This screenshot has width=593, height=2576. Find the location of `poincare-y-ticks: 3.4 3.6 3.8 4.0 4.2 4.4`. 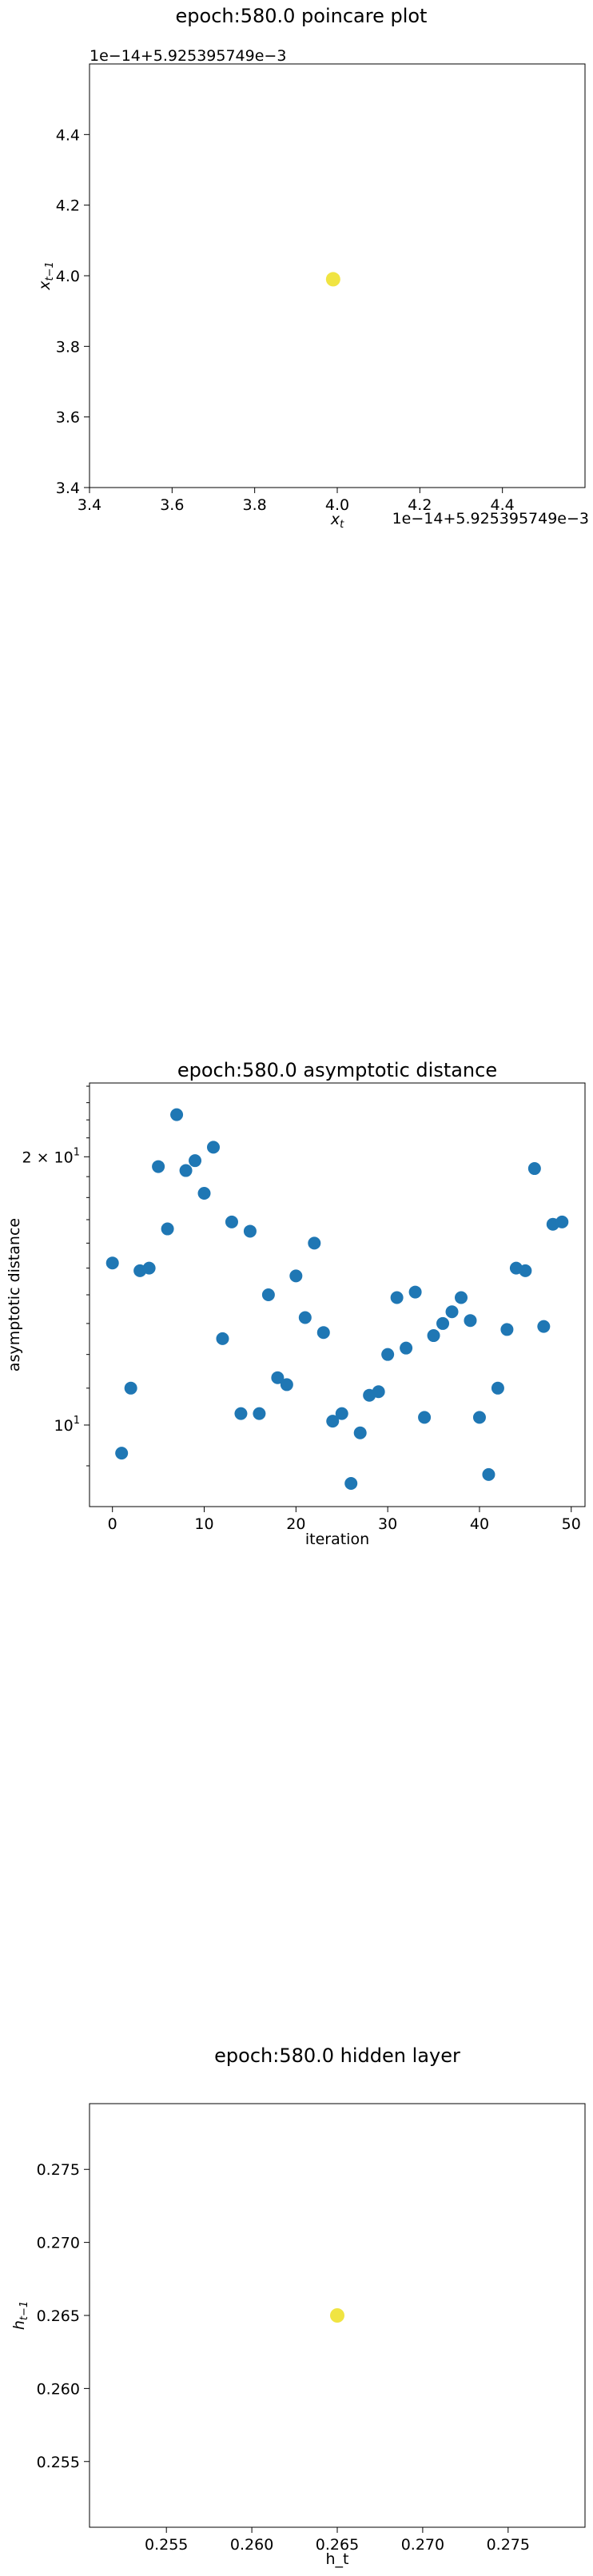

poincare-y-ticks: 3.4 3.6 3.8 4.0 4.2 4.4 is located at coordinates (73, 311).